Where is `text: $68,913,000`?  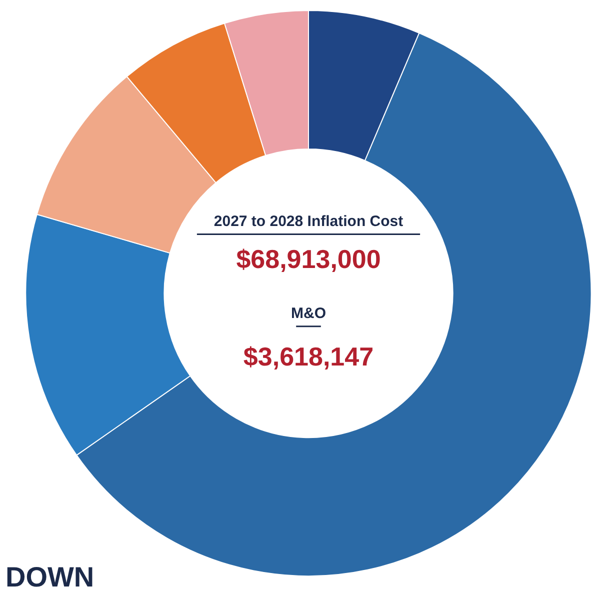
text: $68,913,000 is located at coordinates (308, 259).